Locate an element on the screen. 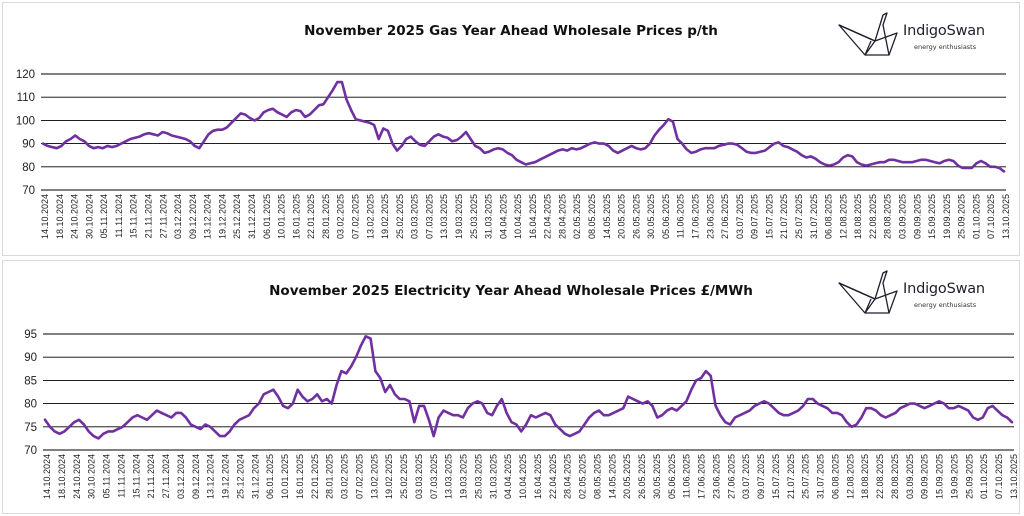  x-tick-label: 22.01.2025 is located at coordinates (311, 216).